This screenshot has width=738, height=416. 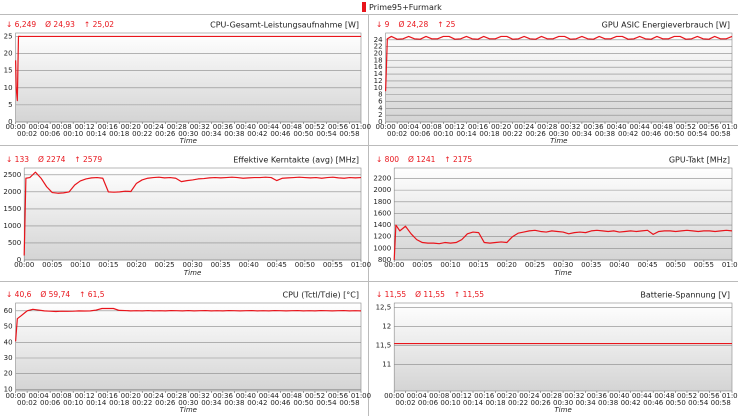 I want to click on y-tick-label: 60, so click(x=8, y=311).